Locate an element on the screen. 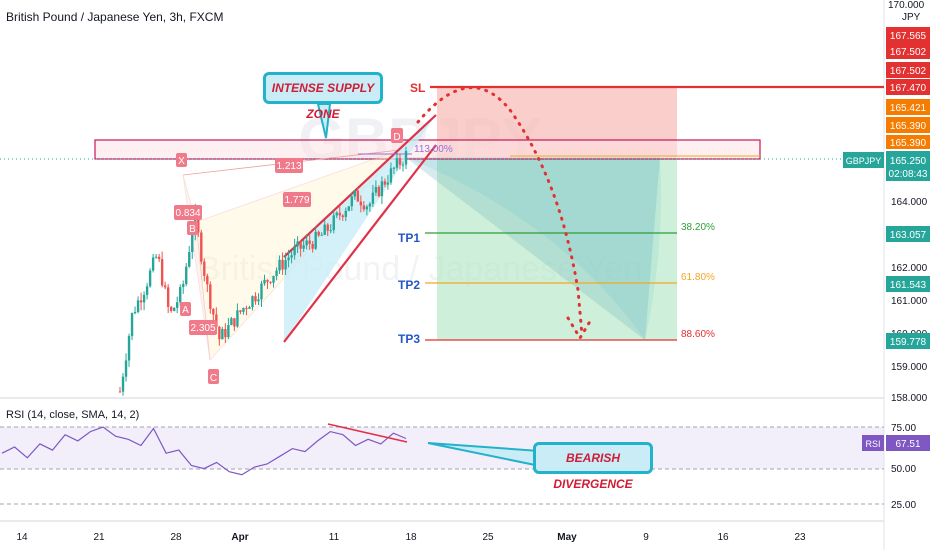 Image resolution: width=932 pixels, height=555 pixels. ratio-xab: 0.834 is located at coordinates (188, 212).